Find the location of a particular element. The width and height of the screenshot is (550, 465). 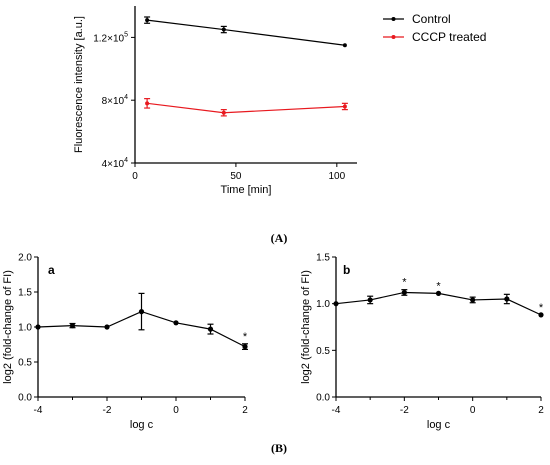

y-tick-label: 1.2×10⁵ is located at coordinates (110, 37).